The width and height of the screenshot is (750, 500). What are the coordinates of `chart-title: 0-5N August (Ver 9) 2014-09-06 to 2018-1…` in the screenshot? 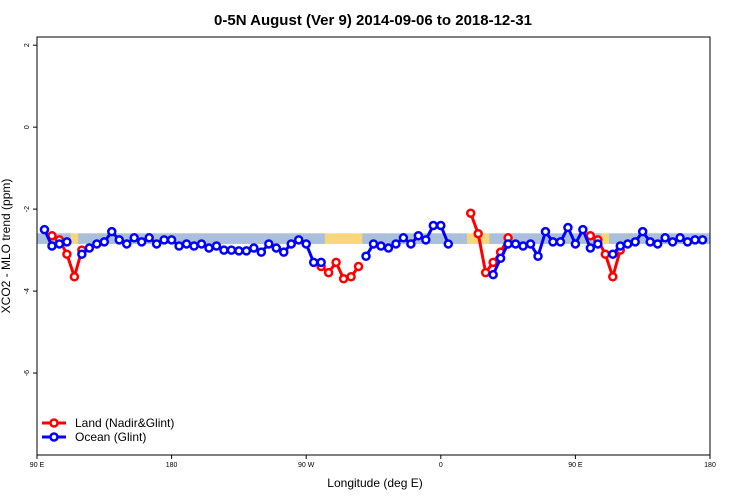 It's located at (373, 20).